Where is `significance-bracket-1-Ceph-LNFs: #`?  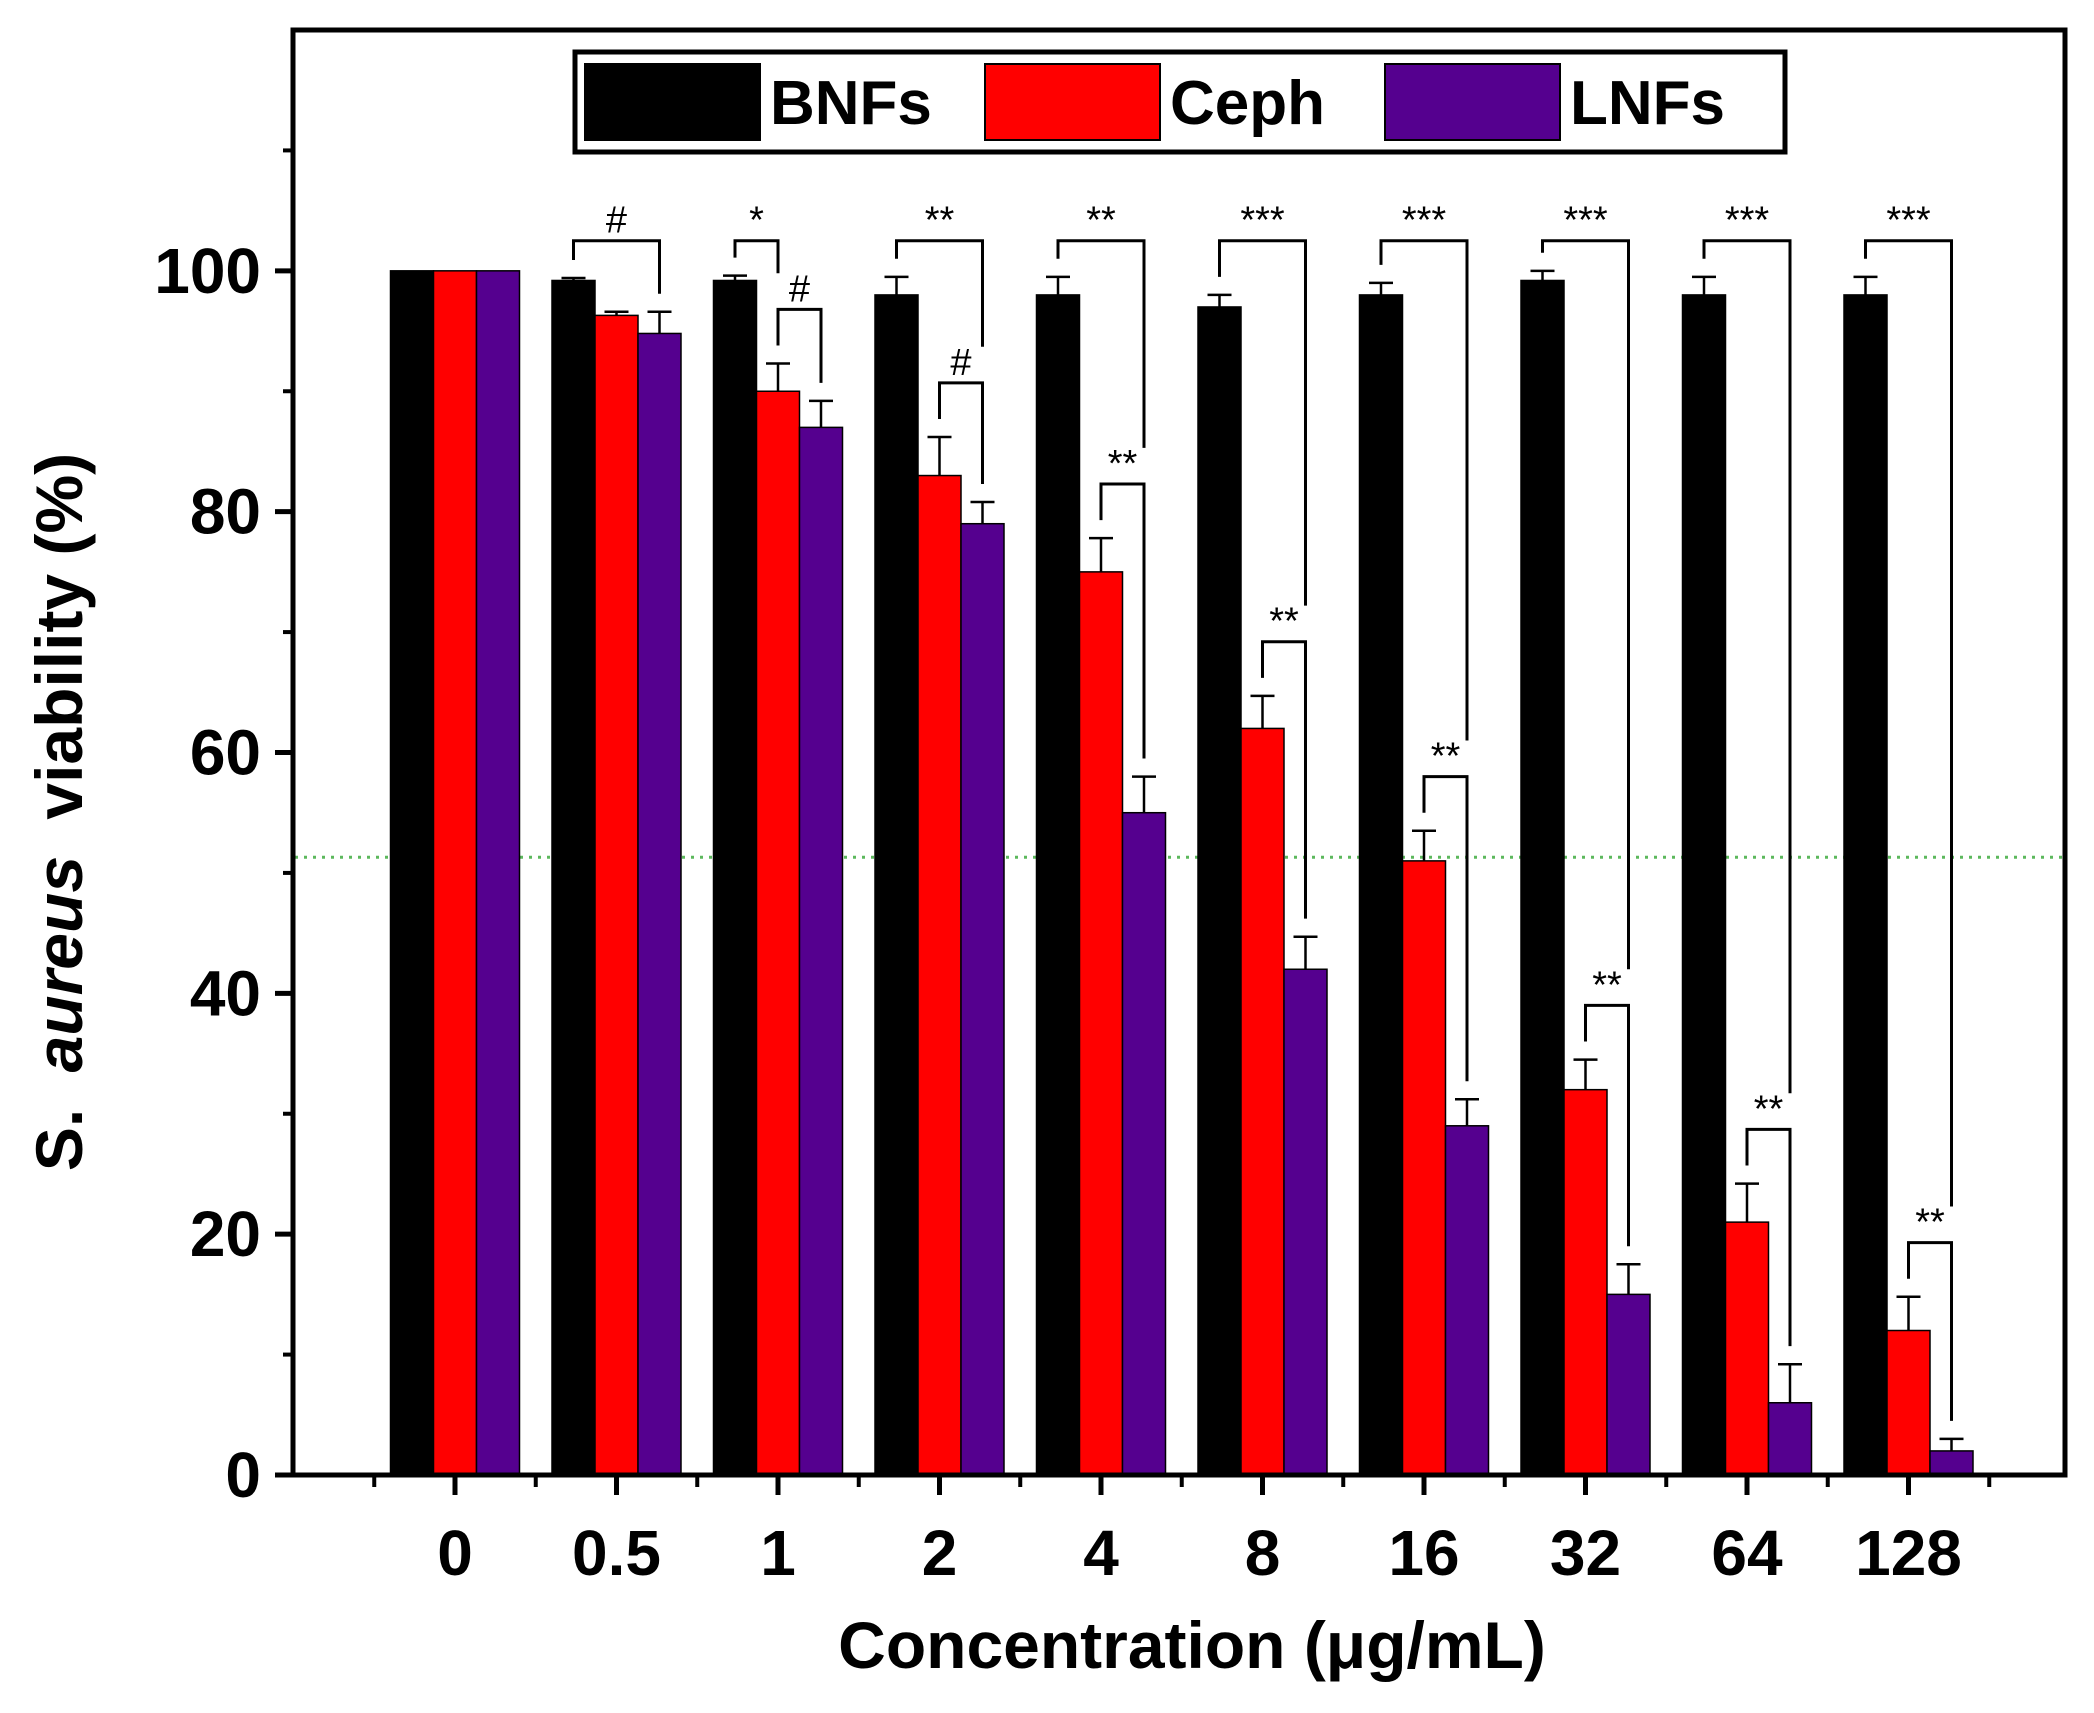 significance-bracket-1-Ceph-LNFs: # is located at coordinates (799, 325).